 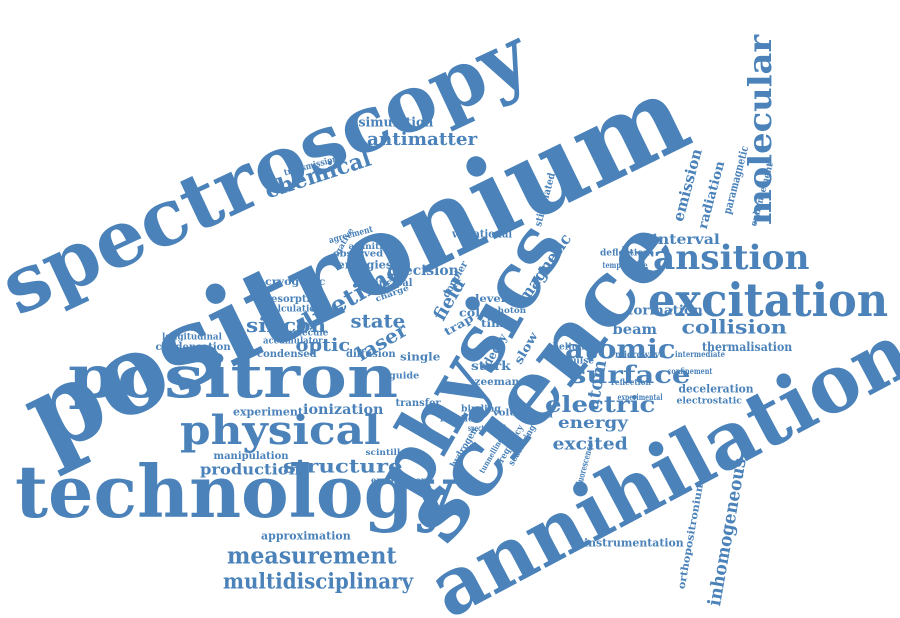 I want to click on word-calculation: calculation, so click(x=294, y=309).